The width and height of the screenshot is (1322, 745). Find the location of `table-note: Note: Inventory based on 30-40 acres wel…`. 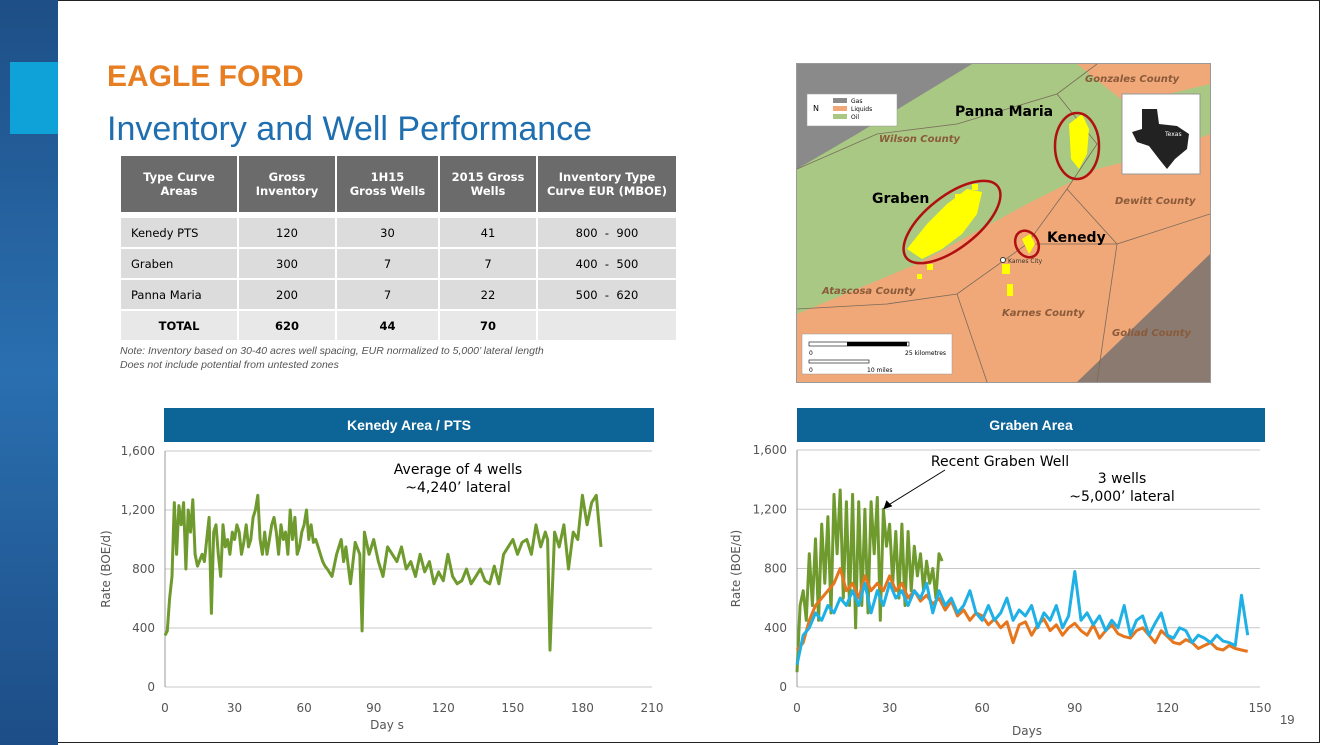

table-note: Note: Inventory based on 30-40 acres wel… is located at coordinates (332, 358).